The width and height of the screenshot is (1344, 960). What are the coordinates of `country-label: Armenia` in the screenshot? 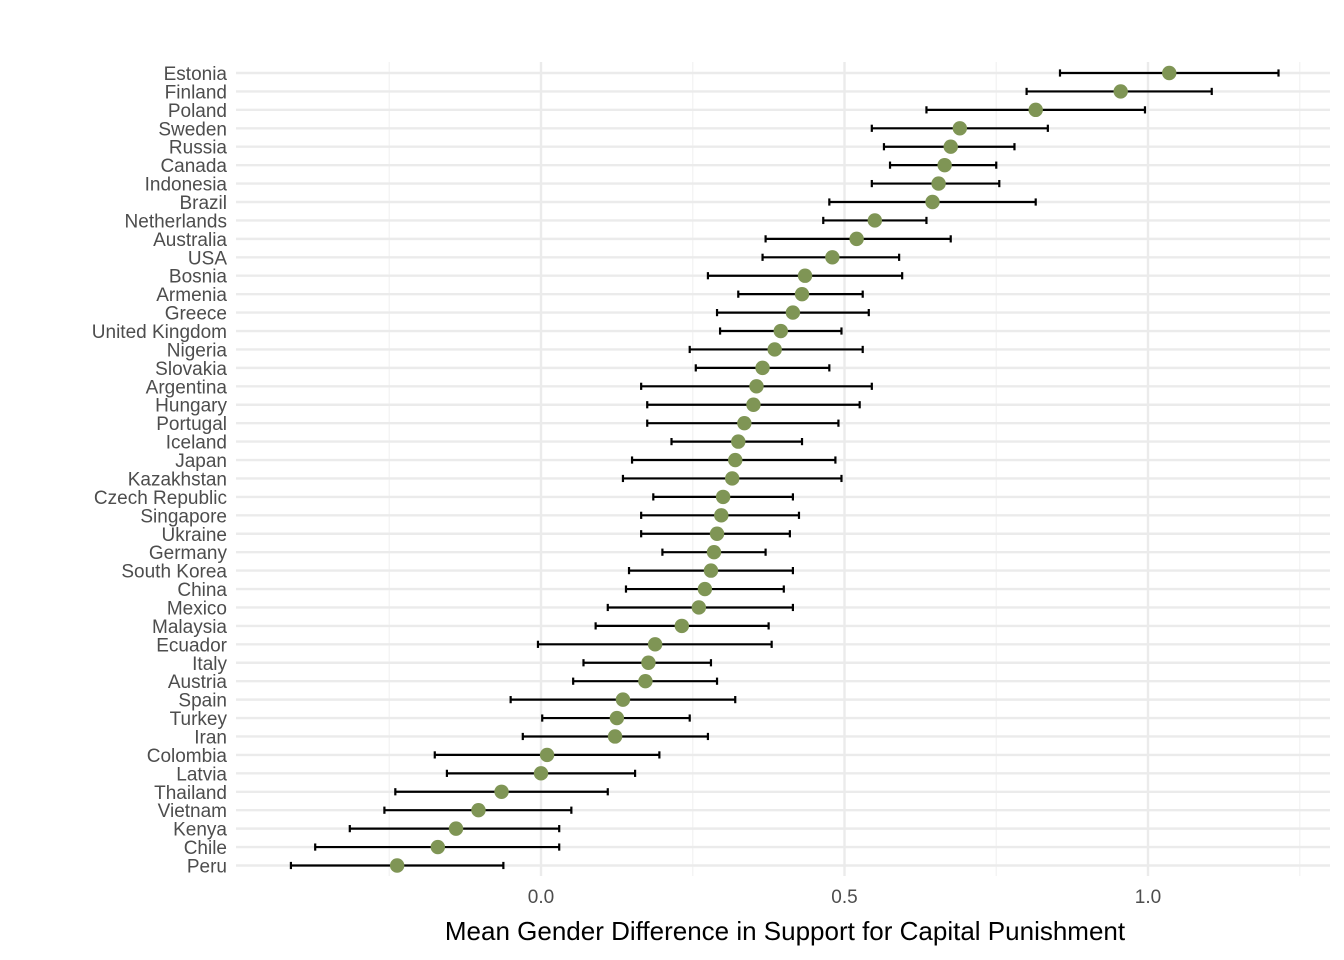 It's located at (191, 295).